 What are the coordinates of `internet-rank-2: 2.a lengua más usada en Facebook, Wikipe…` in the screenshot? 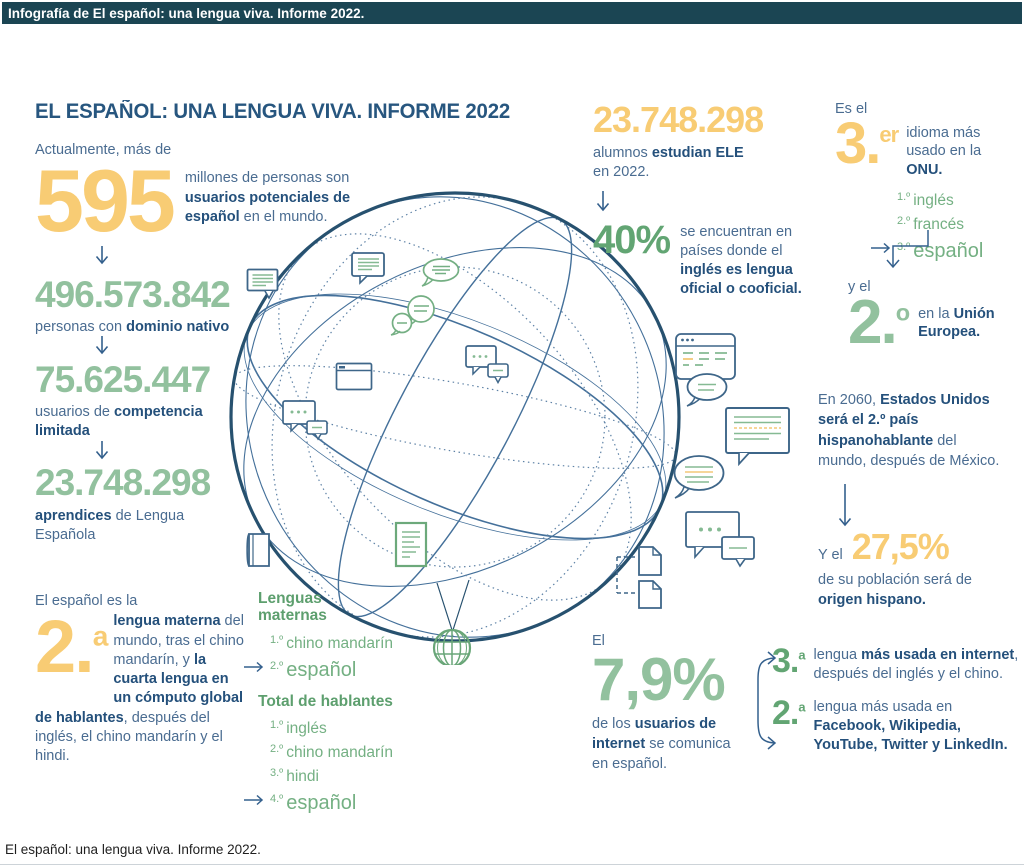 It's located at (898, 726).